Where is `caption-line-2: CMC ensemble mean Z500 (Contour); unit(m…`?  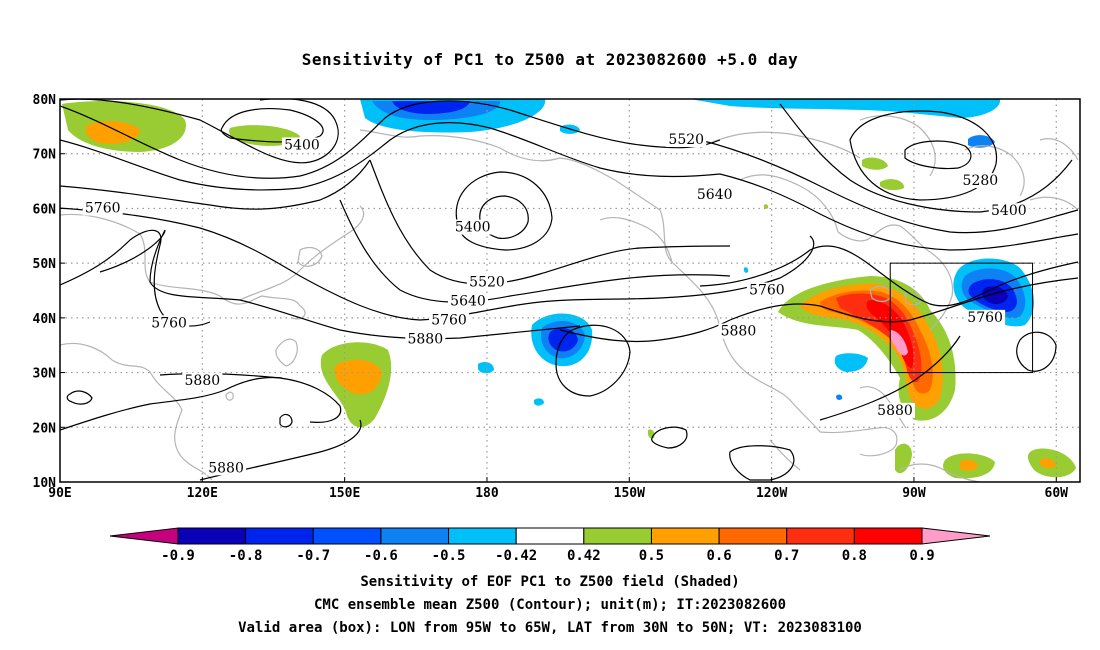
caption-line-2: CMC ensemble mean Z500 (Contour); unit(m… is located at coordinates (549, 605).